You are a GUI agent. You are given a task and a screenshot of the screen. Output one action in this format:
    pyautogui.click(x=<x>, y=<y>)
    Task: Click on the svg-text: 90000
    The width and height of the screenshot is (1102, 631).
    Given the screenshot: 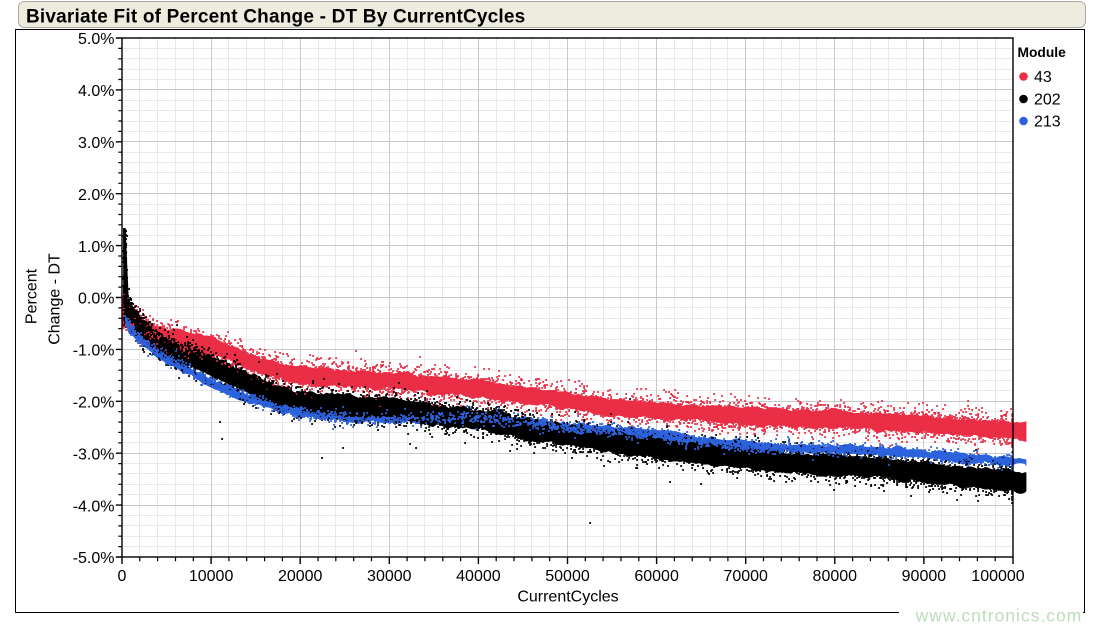 What is the action you would take?
    pyautogui.click(x=924, y=576)
    